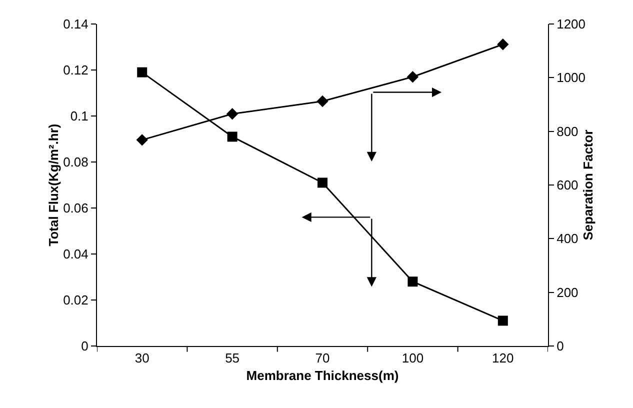 The height and width of the screenshot is (408, 633). What do you see at coordinates (503, 358) in the screenshot?
I see `x-tick-label: 120` at bounding box center [503, 358].